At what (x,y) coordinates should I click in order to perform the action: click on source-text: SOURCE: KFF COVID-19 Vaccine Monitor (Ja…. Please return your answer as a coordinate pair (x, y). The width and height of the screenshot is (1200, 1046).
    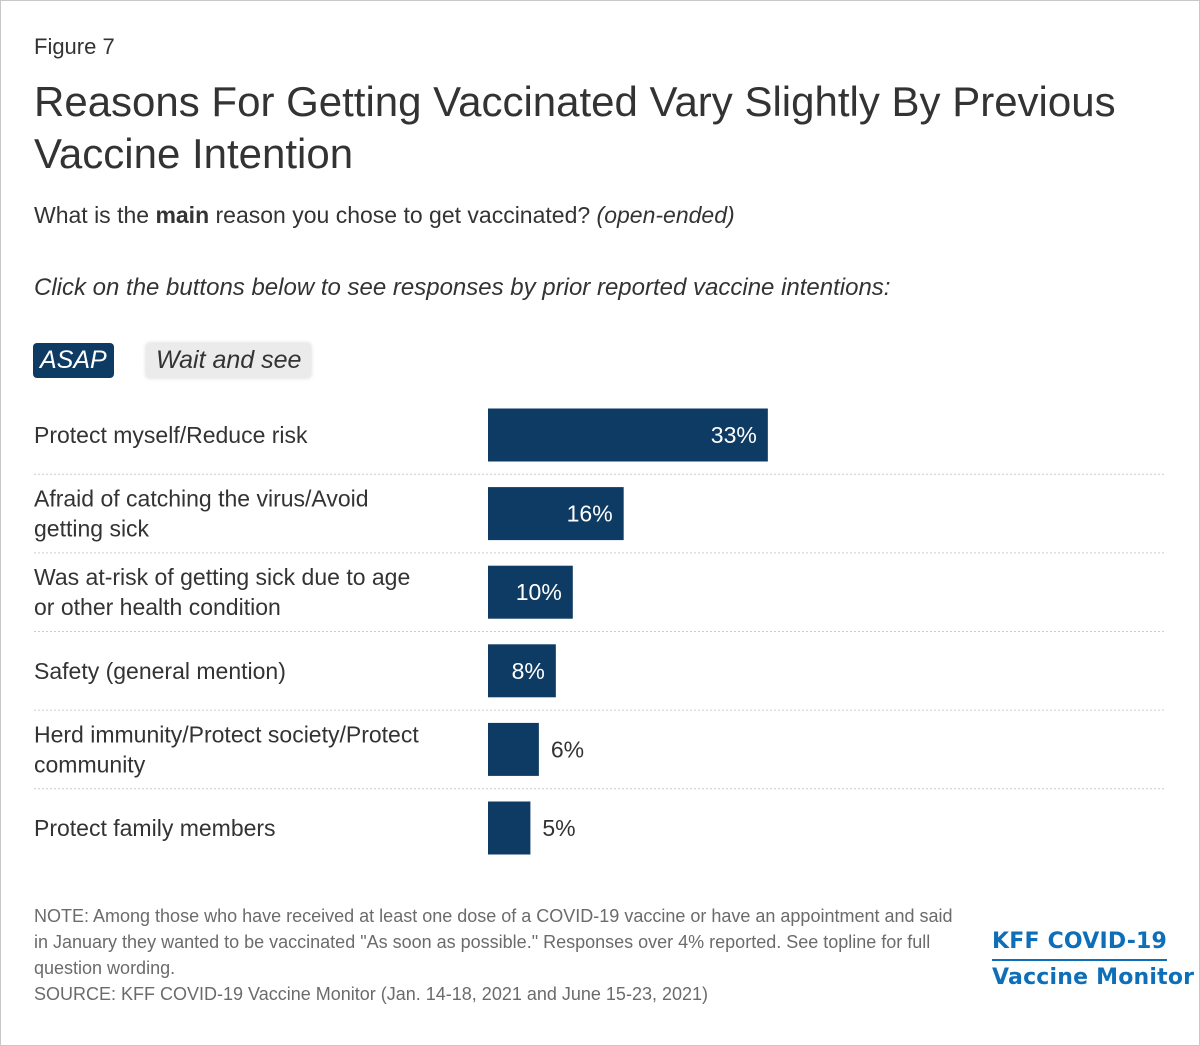
    Looking at the image, I should click on (371, 994).